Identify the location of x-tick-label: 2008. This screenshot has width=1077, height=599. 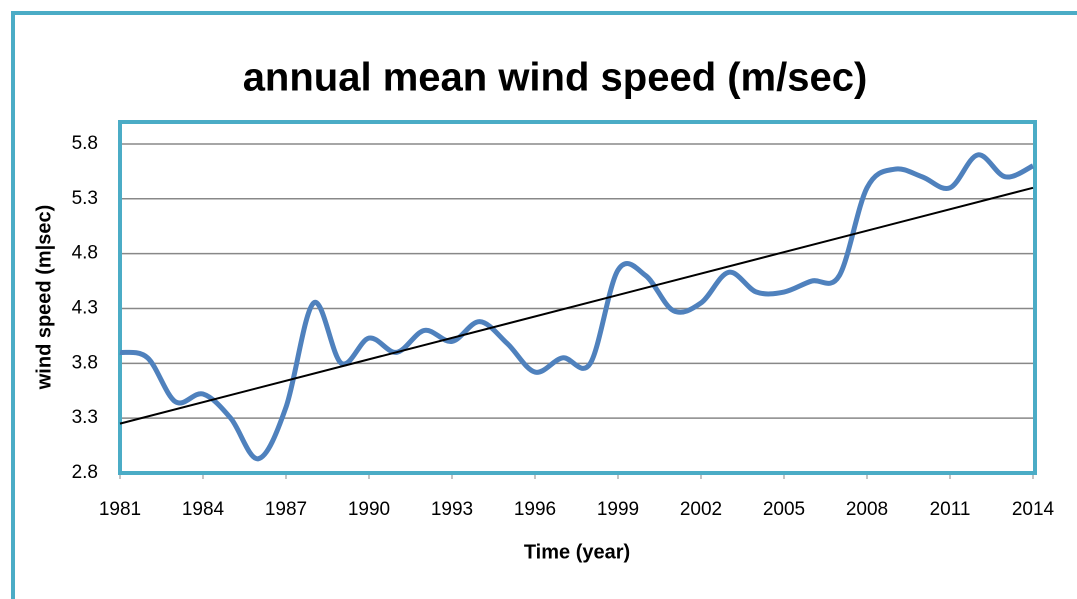
(867, 509).